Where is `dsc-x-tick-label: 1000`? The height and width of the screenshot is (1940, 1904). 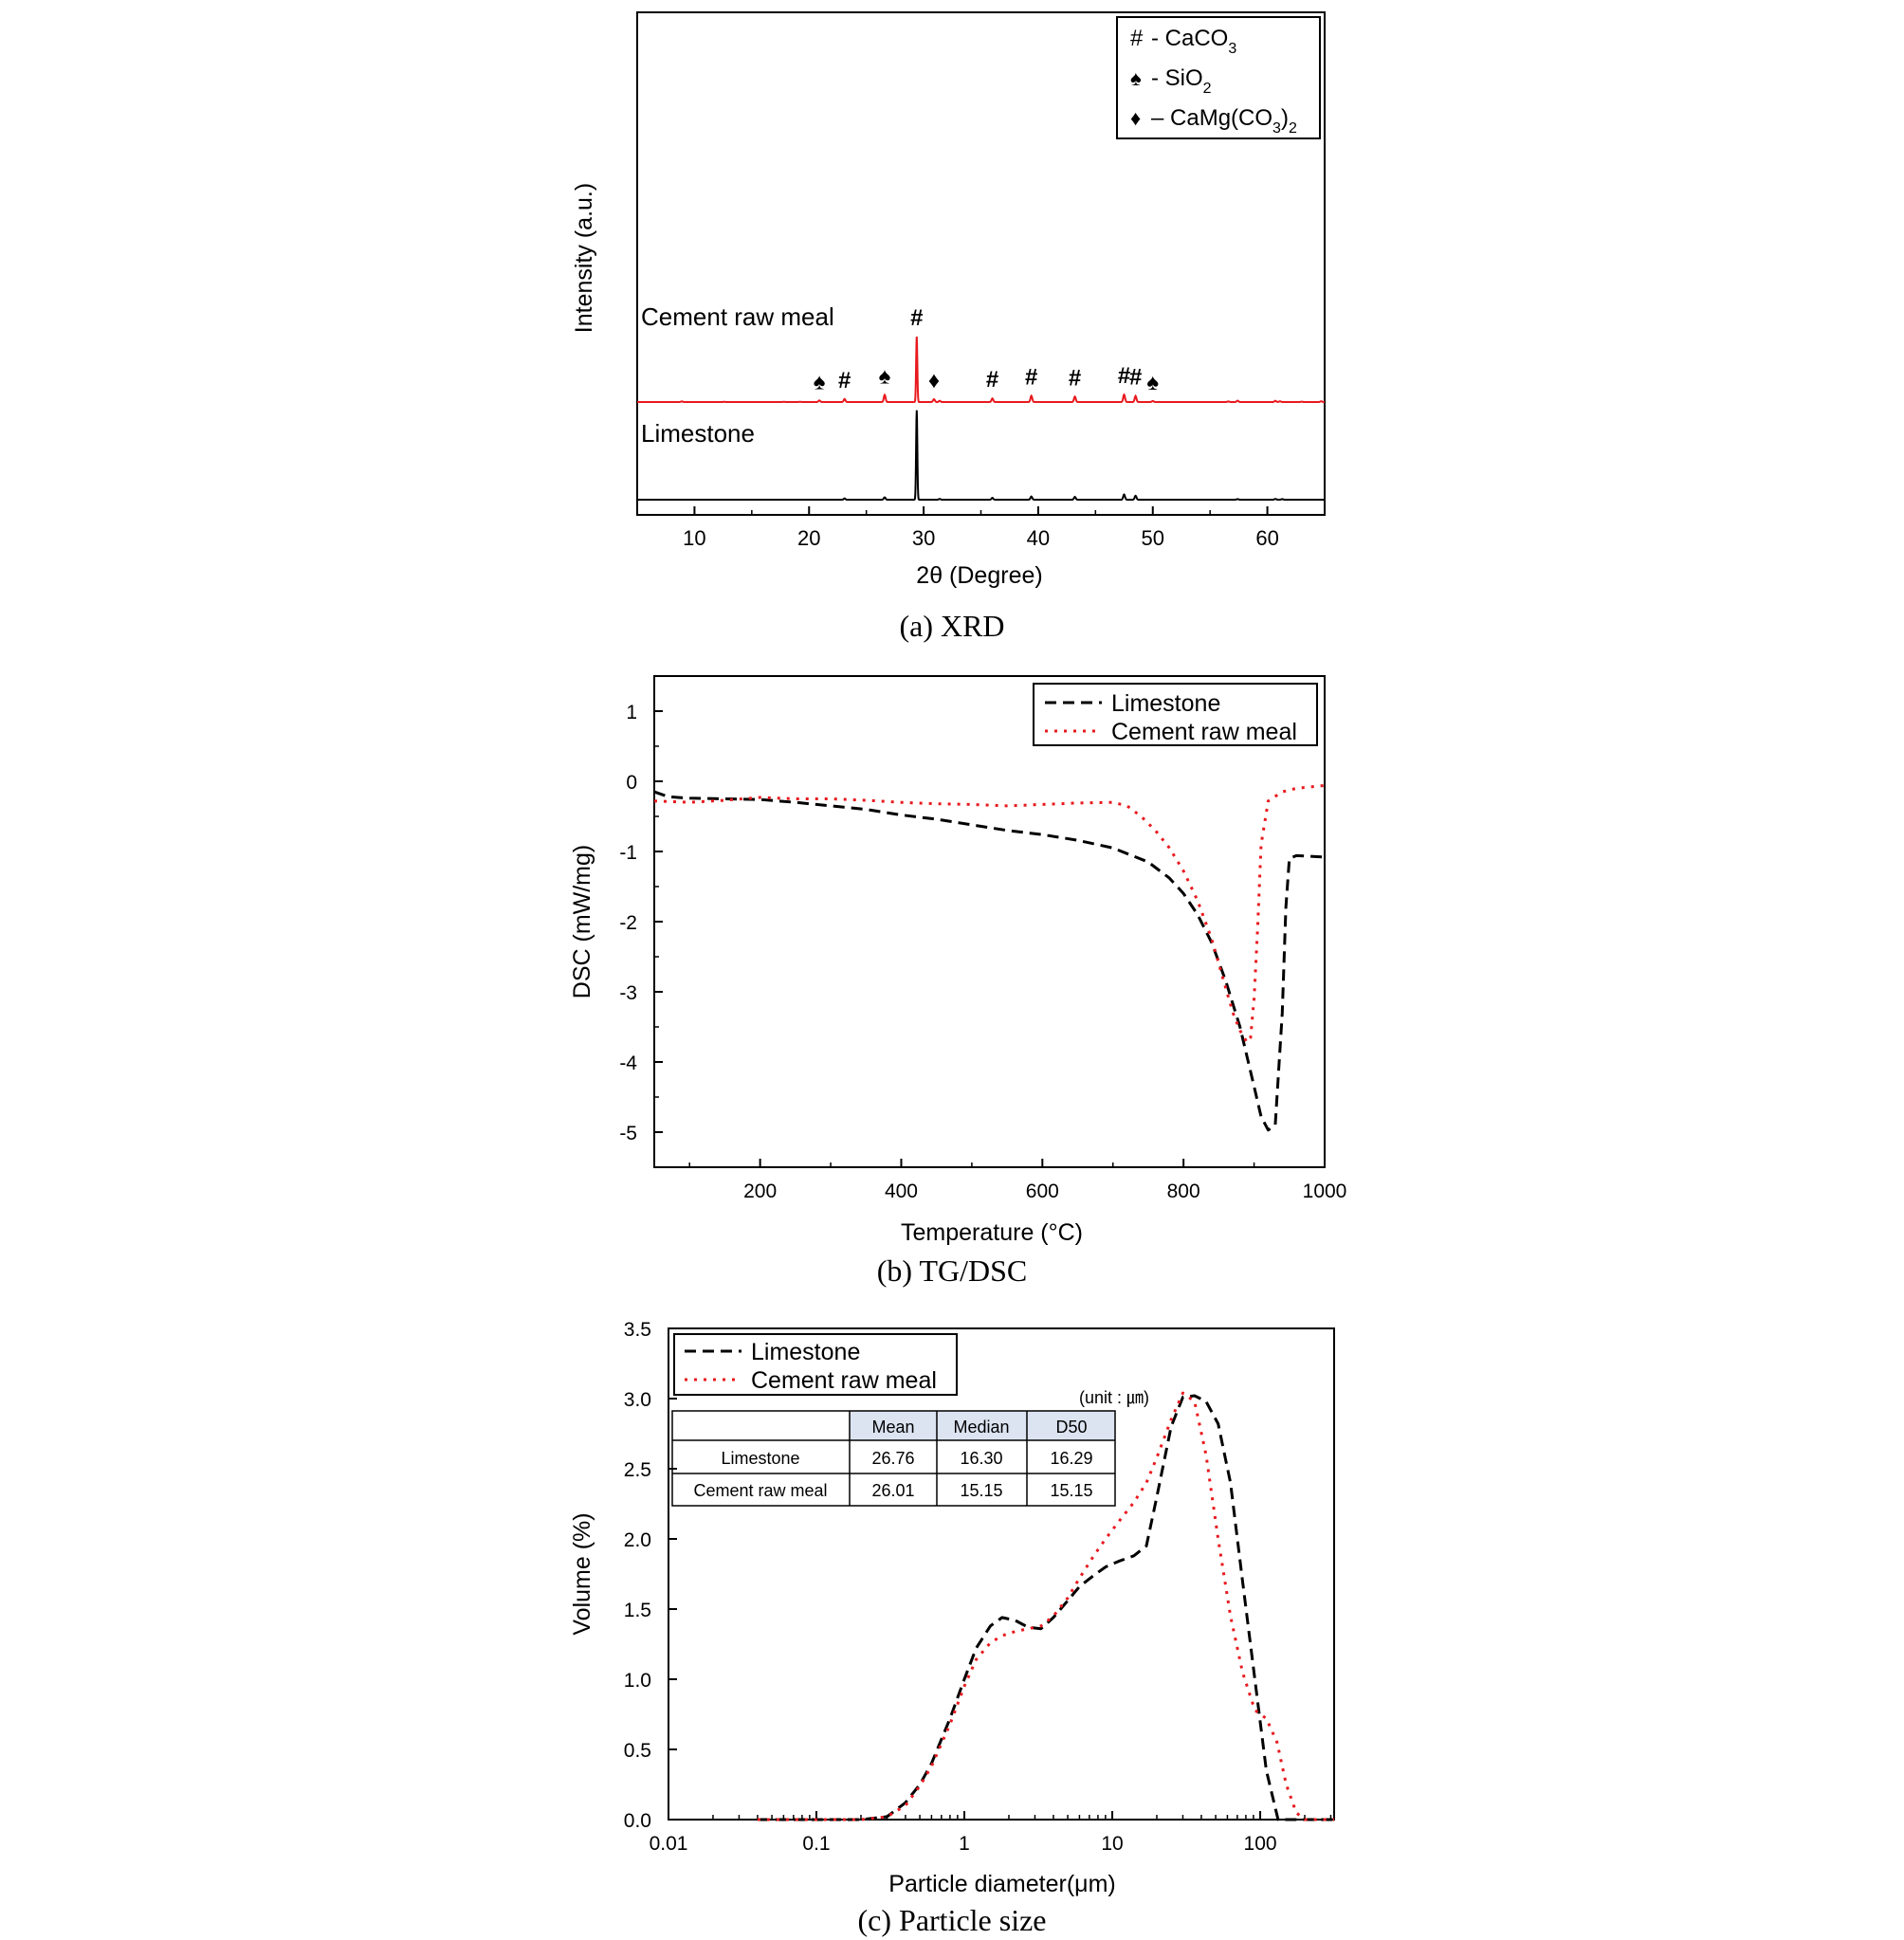 dsc-x-tick-label: 1000 is located at coordinates (1325, 1191).